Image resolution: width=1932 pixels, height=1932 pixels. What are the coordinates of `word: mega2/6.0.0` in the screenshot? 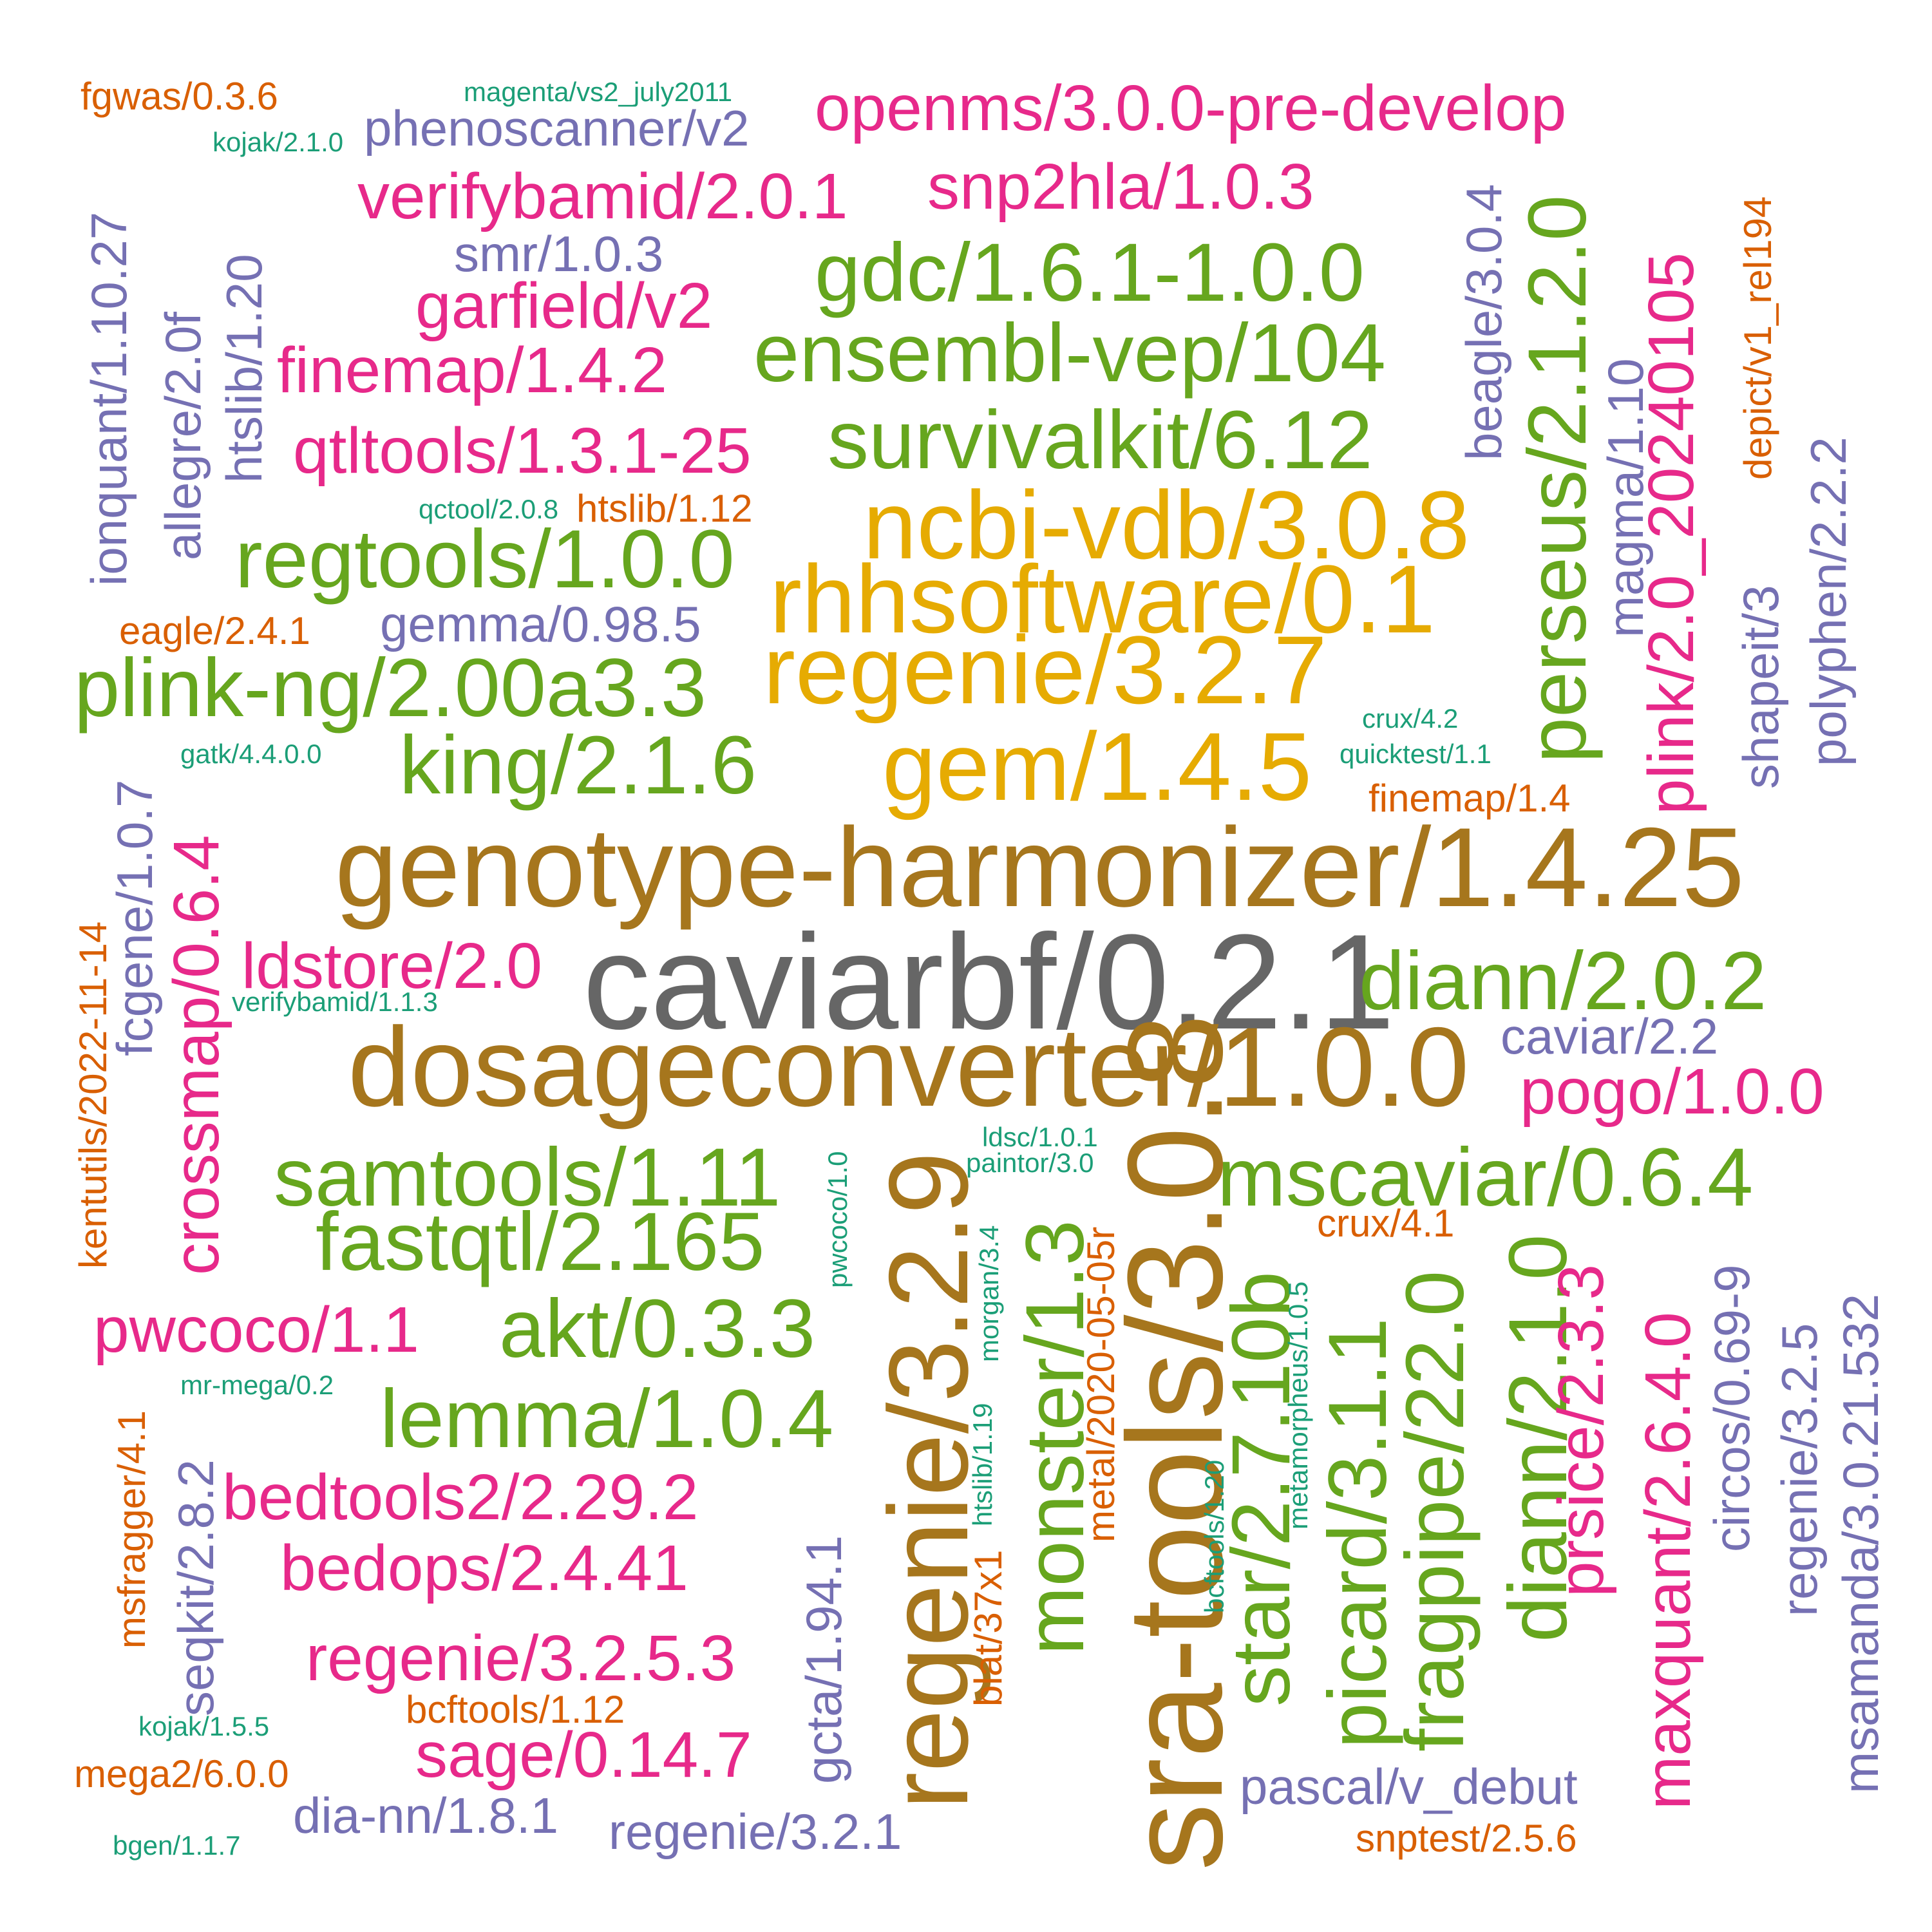 It's located at (182, 1773).